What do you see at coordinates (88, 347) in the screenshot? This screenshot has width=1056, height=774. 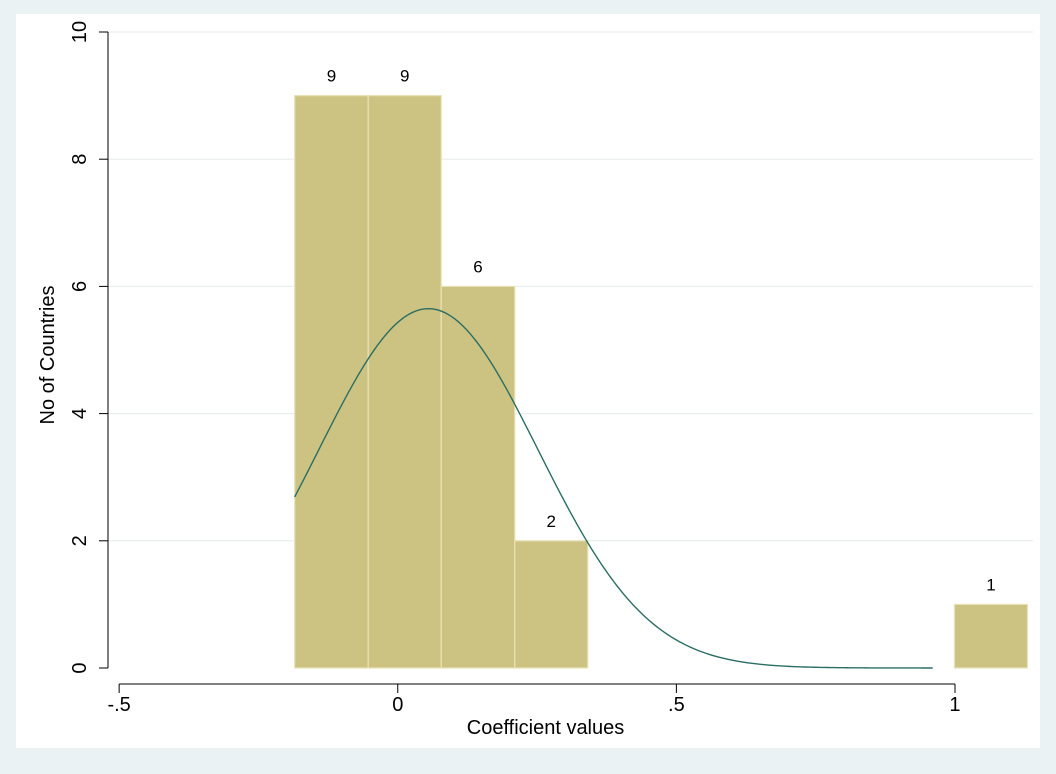 I see `y-axis-ticks: 0 2 4 6 8 10` at bounding box center [88, 347].